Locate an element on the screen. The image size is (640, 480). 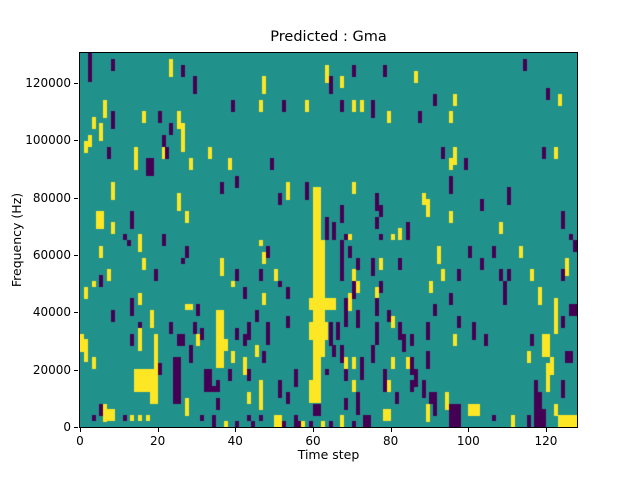
x-tick-label: 80 is located at coordinates (390, 441).